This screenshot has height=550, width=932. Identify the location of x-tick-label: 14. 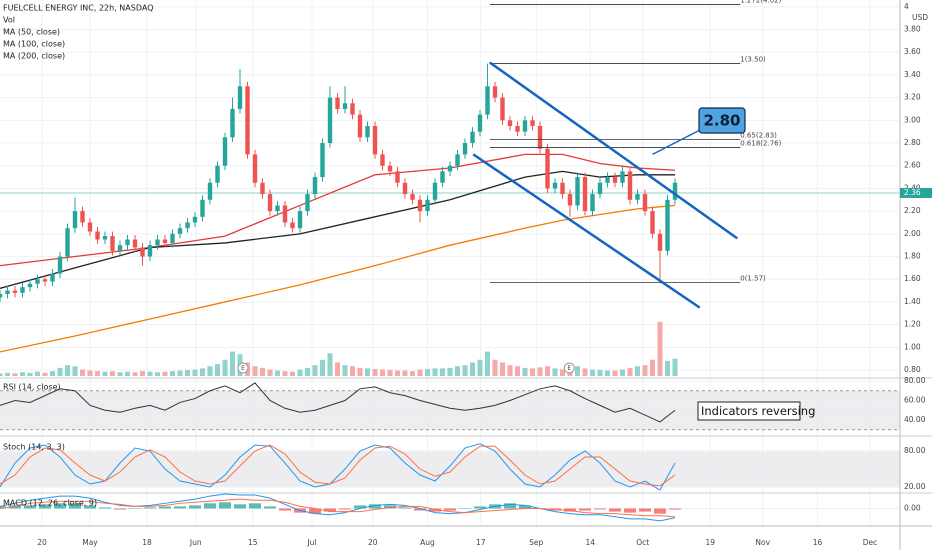
(590, 542).